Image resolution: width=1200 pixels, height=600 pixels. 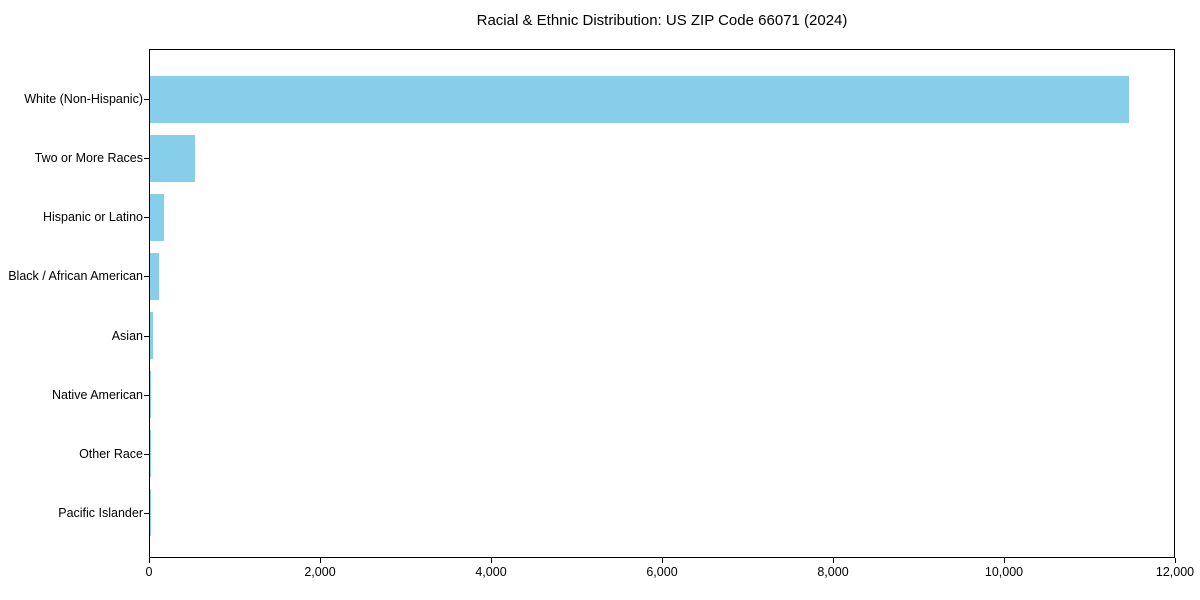 I want to click on y-tick-label: Other Race, so click(x=111, y=453).